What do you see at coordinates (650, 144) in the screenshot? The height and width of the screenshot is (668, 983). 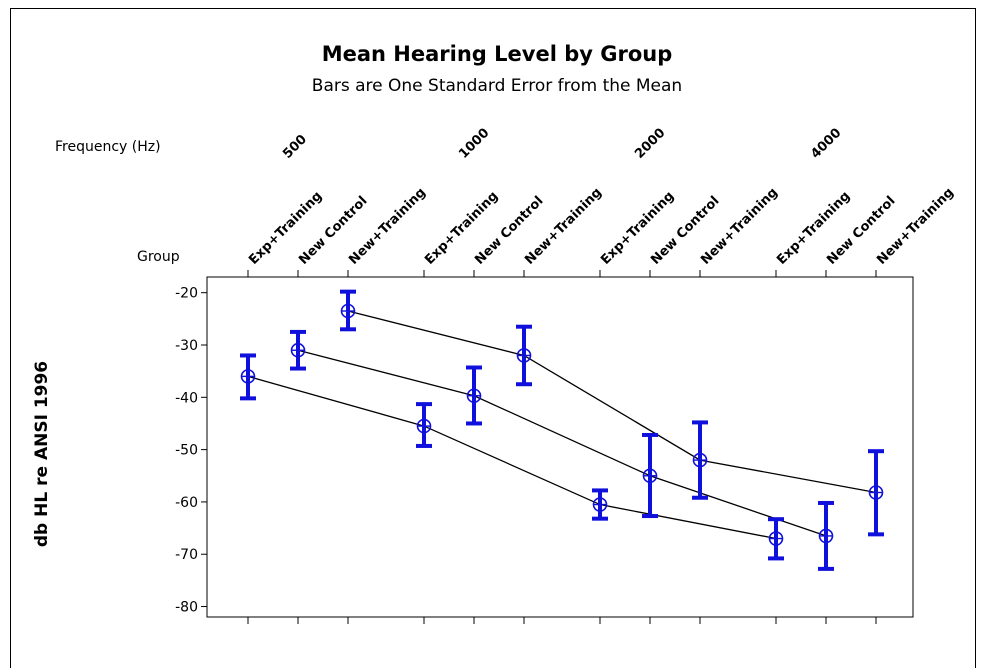 I see `frequency-label: 2000` at bounding box center [650, 144].